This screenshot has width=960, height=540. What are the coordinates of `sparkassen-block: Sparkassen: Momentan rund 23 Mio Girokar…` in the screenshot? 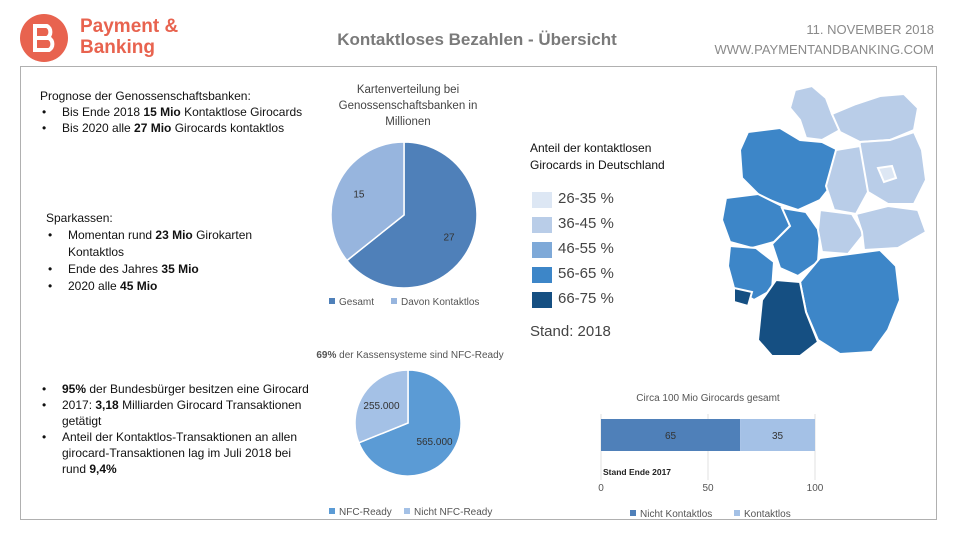 It's located at (171, 252).